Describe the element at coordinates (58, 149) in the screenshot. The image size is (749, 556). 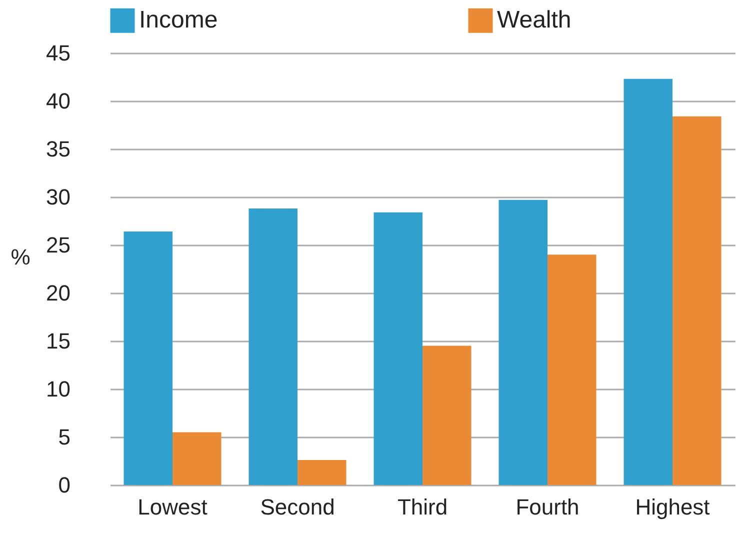
I see `y-tick-label: 35` at that location.